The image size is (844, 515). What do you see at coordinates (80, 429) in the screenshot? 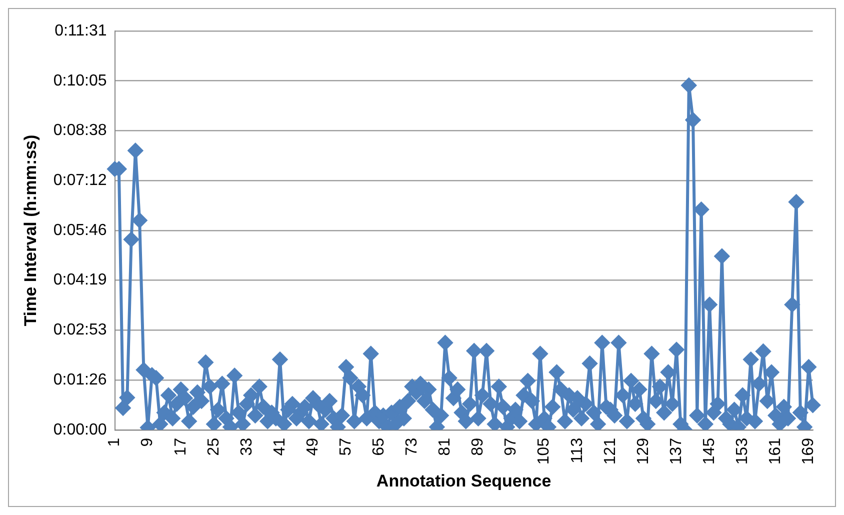
I see `y-tick-label: 0:00:00` at bounding box center [80, 429].